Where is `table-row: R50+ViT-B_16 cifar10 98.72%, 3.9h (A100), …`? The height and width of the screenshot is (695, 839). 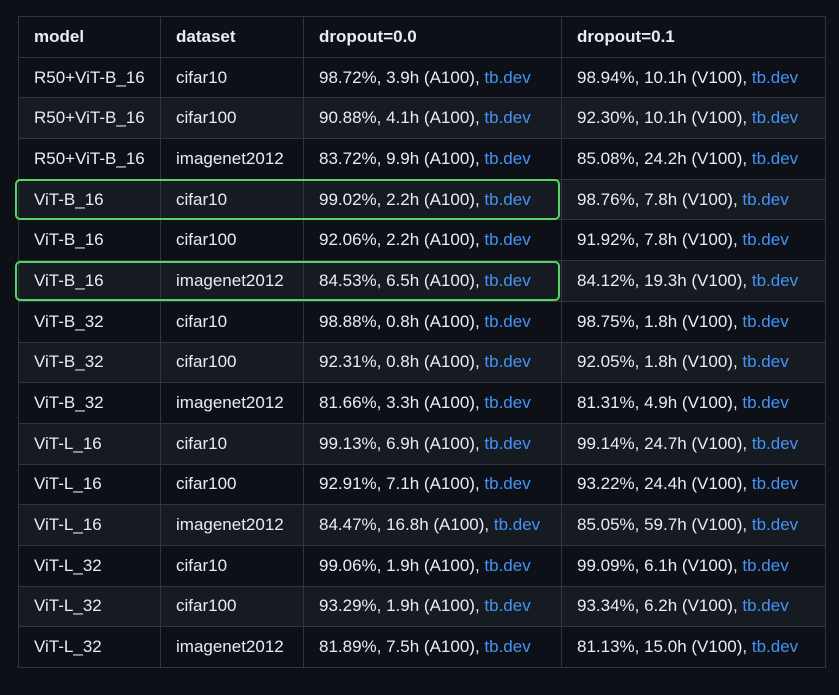 table-row: R50+ViT-B_16 cifar10 98.72%, 3.9h (A100), … is located at coordinates (422, 77).